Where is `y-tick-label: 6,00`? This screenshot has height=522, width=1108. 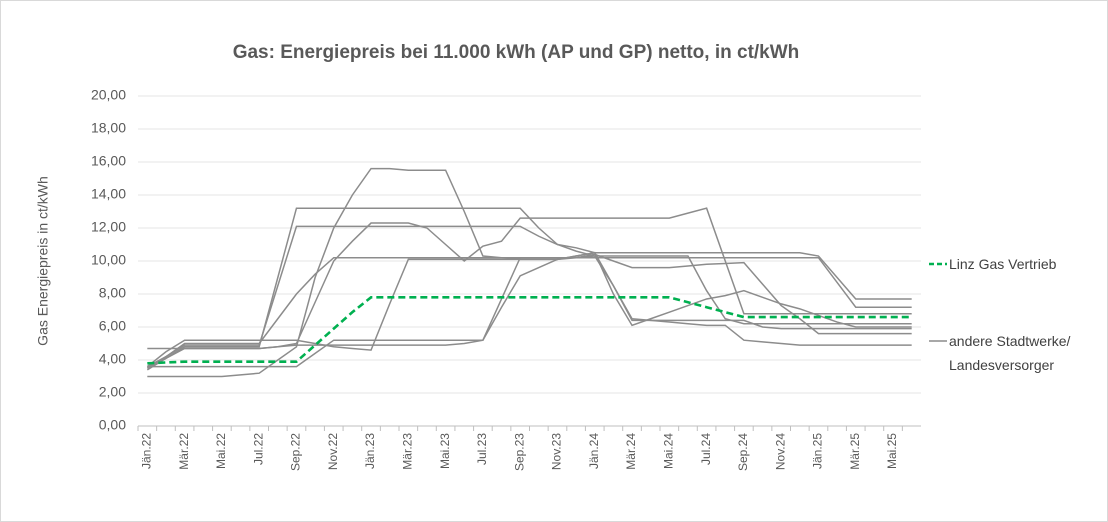
y-tick-label: 6,00 is located at coordinates (112, 326).